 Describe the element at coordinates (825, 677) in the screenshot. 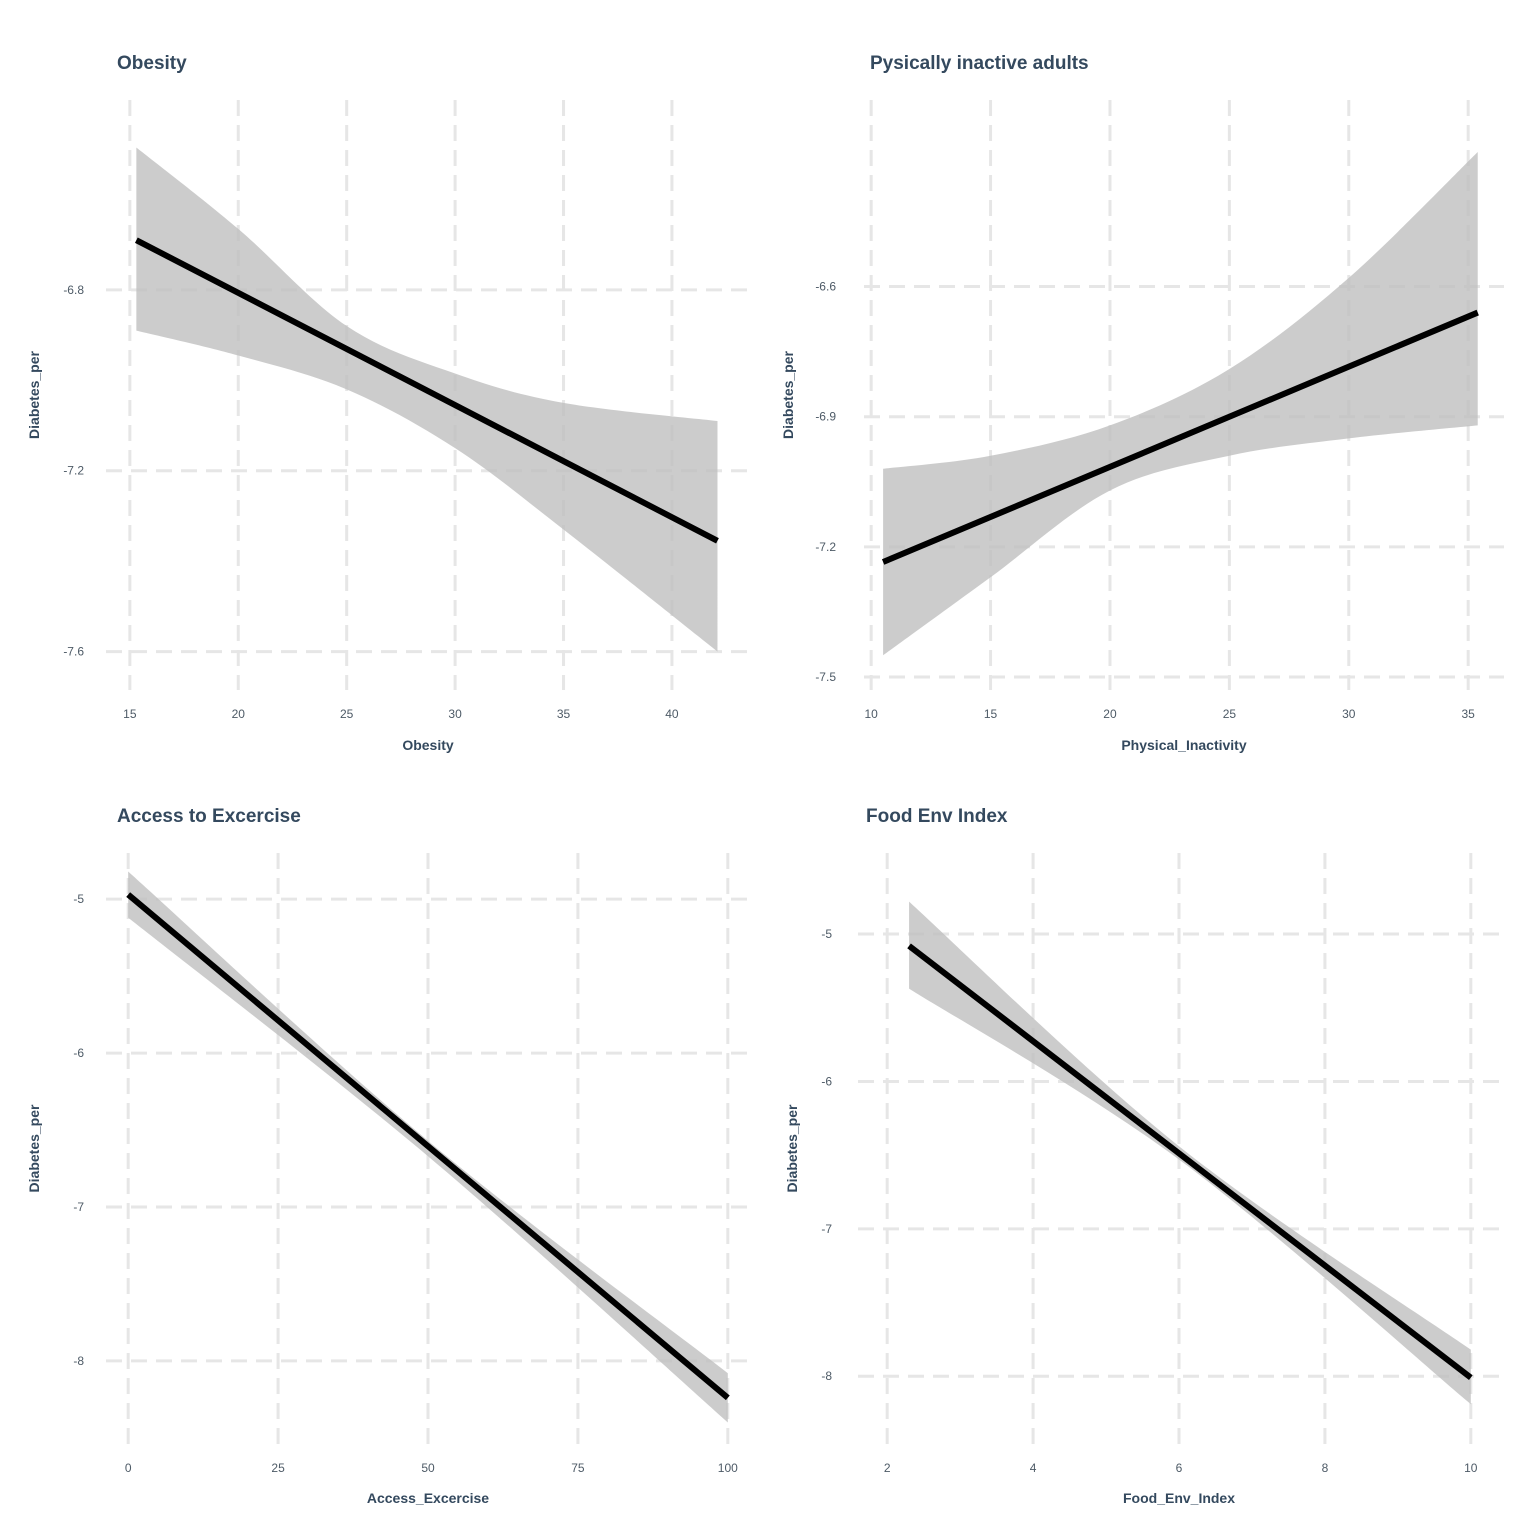

I see `y-tick-label: -7.5` at that location.